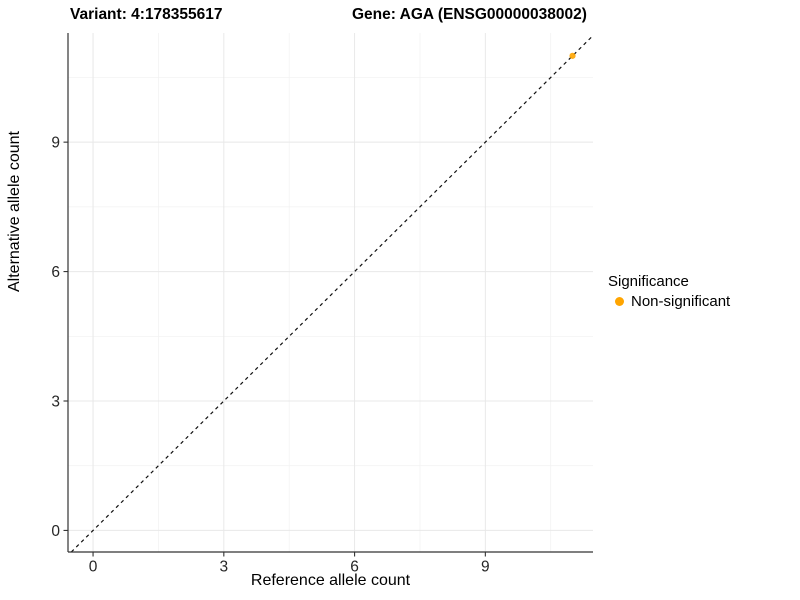  Describe the element at coordinates (669, 291) in the screenshot. I see `legend: Significance Non-significant` at that location.